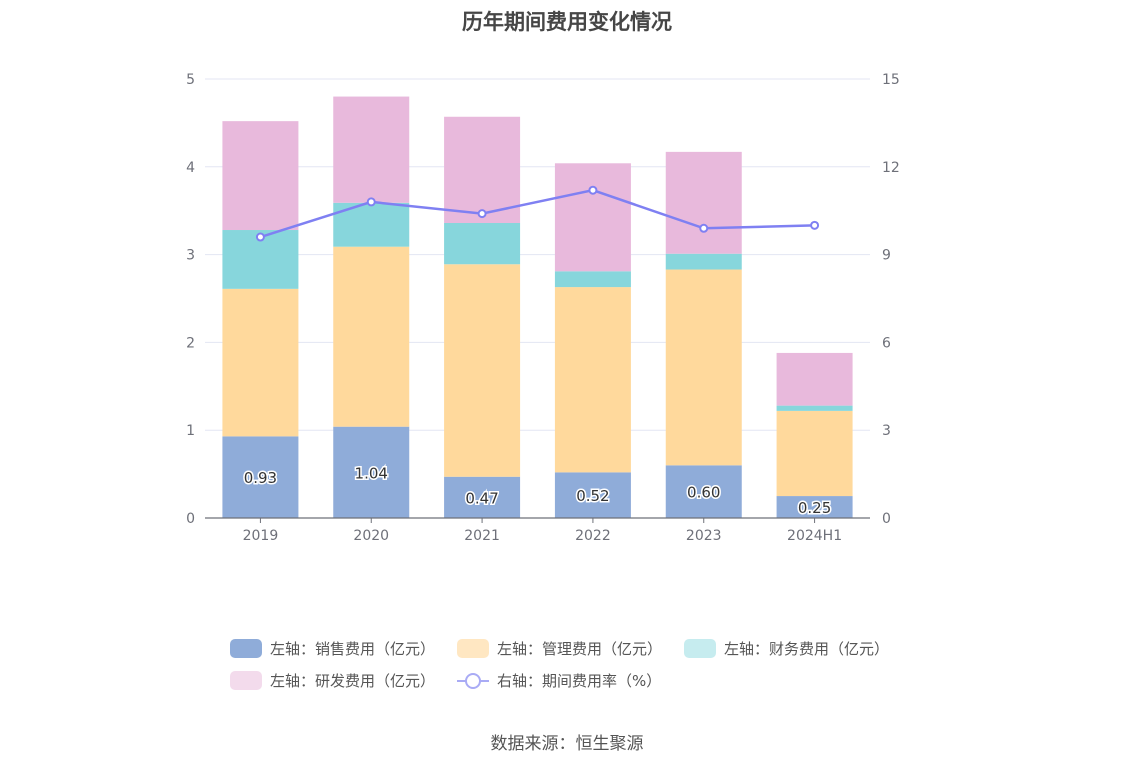 The width and height of the screenshot is (1134, 766). I want to click on legend-swatch-rnd, so click(246, 680).